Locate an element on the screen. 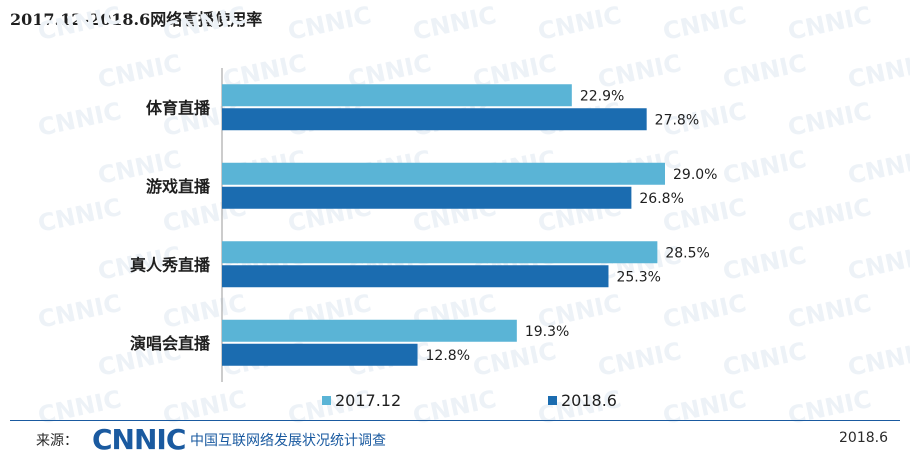 Image resolution: width=910 pixels, height=460 pixels. bar-2017.12-演唱会直播 is located at coordinates (369, 330).